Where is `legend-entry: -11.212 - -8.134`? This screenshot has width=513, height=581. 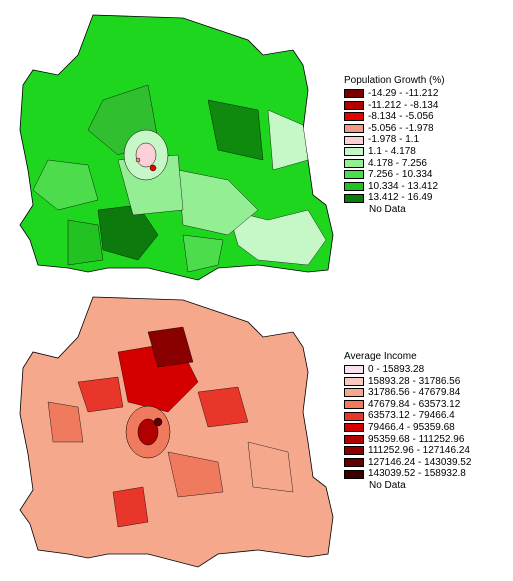
legend-entry: -11.212 - -8.134 is located at coordinates (394, 106).